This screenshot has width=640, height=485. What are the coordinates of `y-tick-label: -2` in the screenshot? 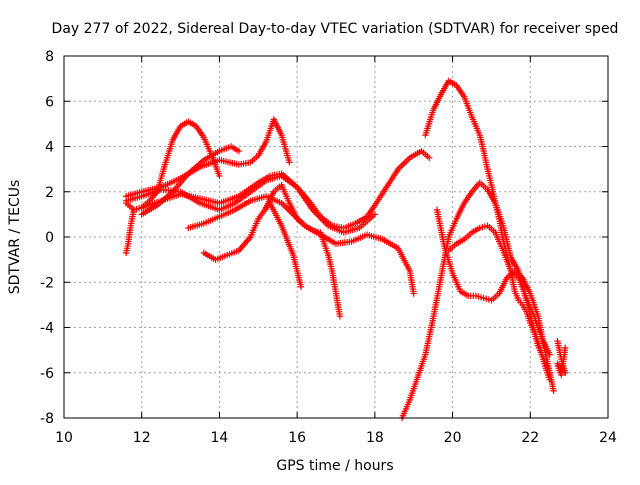 It's located at (47, 283).